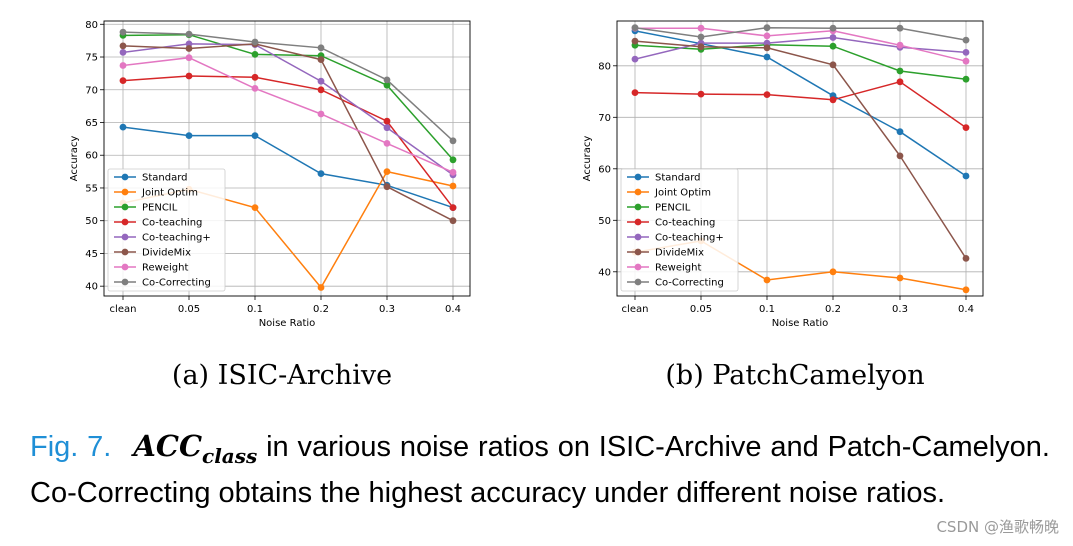 The height and width of the screenshot is (546, 1073). Describe the element at coordinates (255, 309) in the screenshot. I see `x-tick-label: 0.1` at that location.